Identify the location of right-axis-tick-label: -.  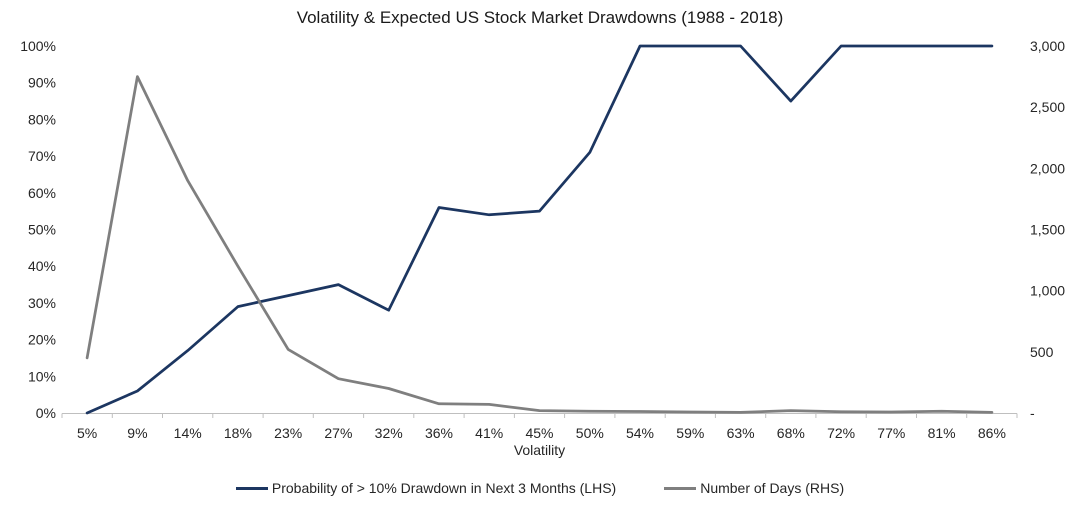
(1032, 413).